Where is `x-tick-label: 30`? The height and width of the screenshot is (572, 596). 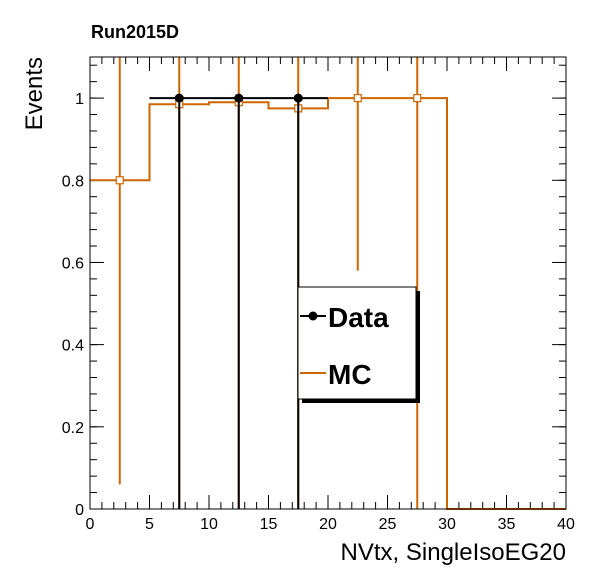 x-tick-label: 30 is located at coordinates (447, 524).